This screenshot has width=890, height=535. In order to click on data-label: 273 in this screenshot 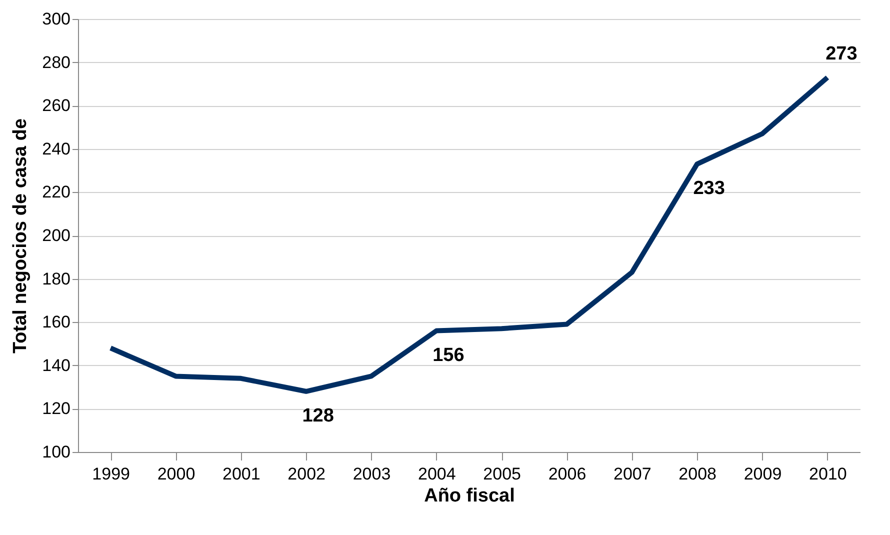, I will do `click(842, 53)`.